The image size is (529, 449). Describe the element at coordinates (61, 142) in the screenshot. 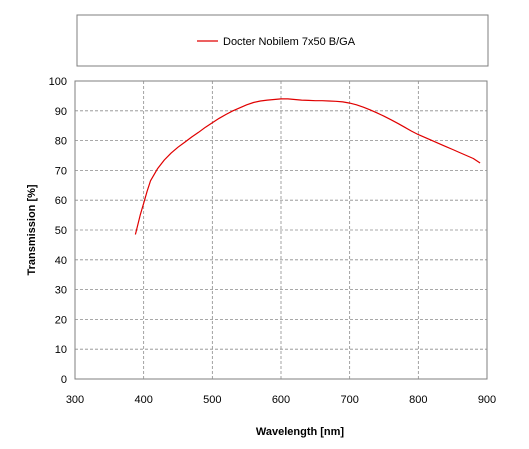

I see `y-tick-label: 80` at that location.